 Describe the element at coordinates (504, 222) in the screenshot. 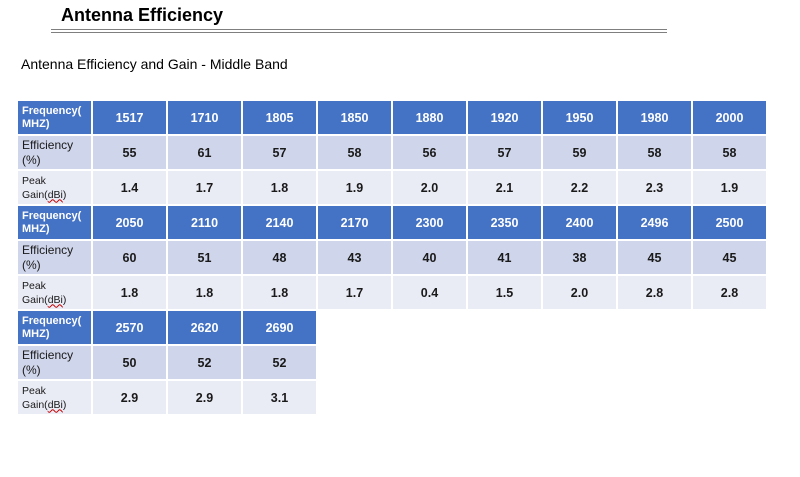

I see `freq-value-cell: 2350` at that location.